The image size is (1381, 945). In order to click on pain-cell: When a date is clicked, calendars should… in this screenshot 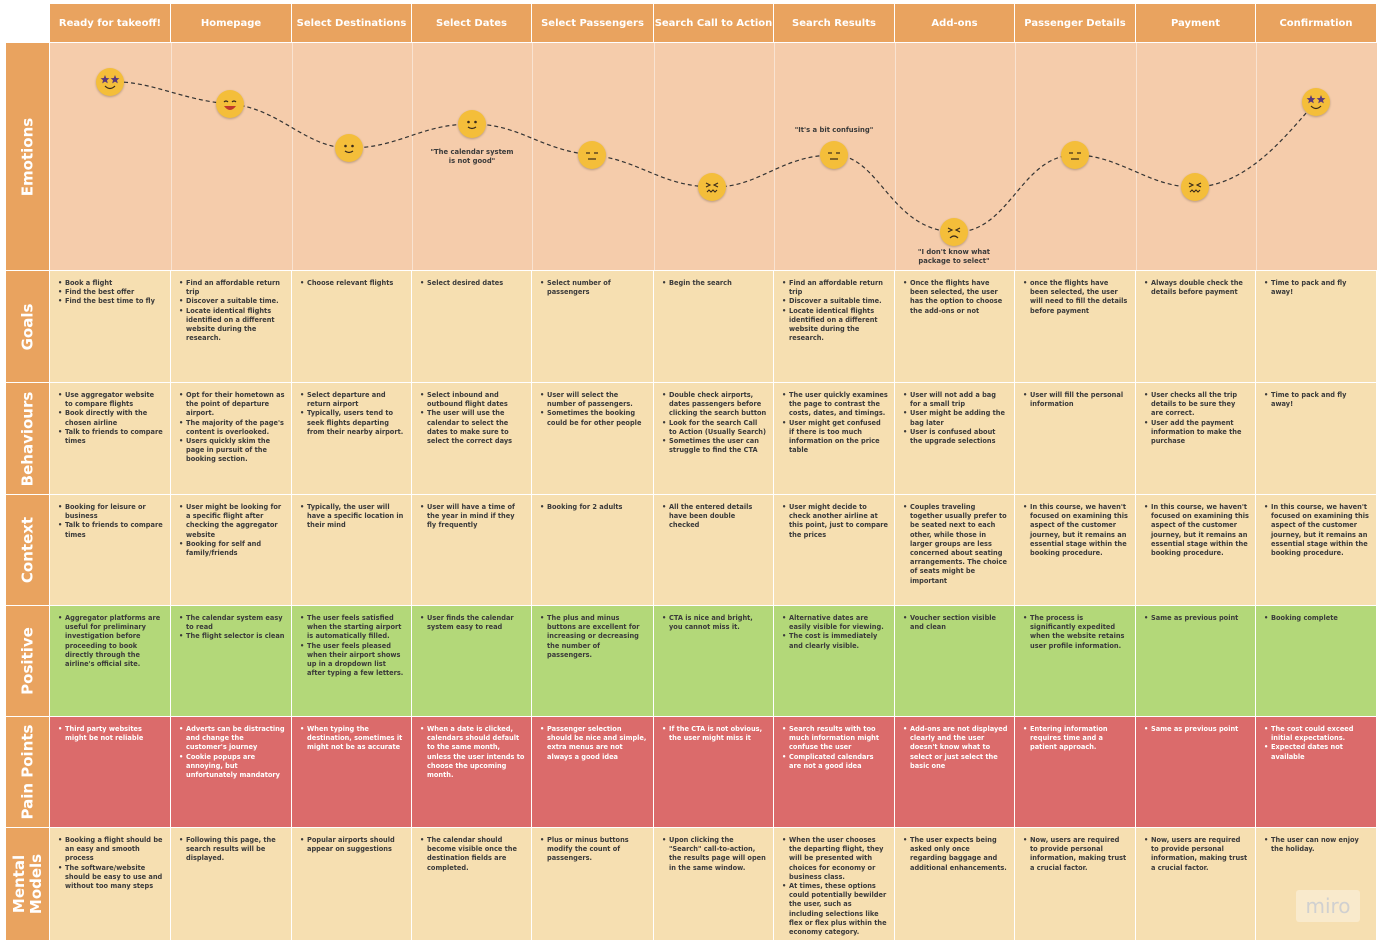, I will do `click(471, 772)`.